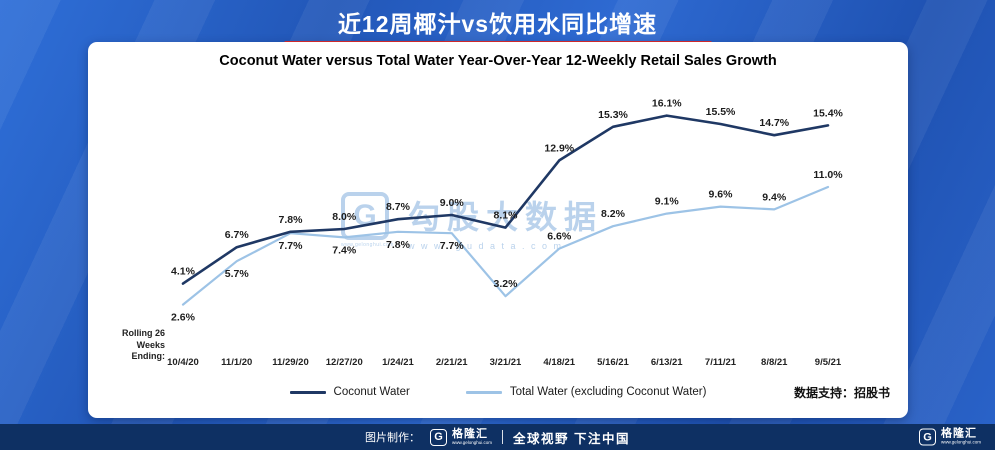  Describe the element at coordinates (613, 214) in the screenshot. I see `data-label: 8.2%` at that location.